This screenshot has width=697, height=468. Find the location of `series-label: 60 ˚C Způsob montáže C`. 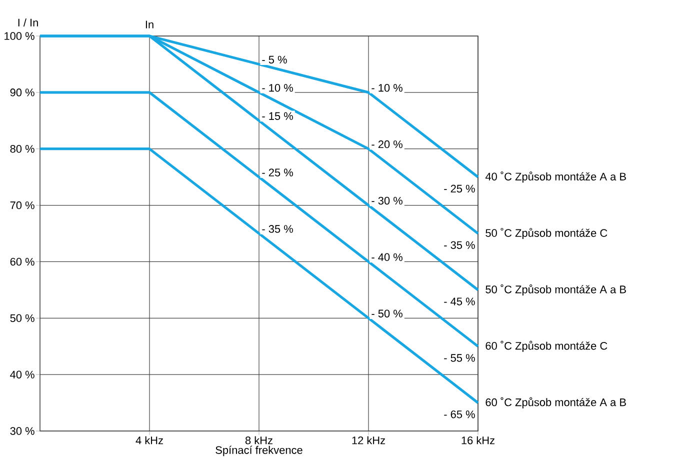

series-label: 60 ˚C Způsob montáže C is located at coordinates (547, 346).